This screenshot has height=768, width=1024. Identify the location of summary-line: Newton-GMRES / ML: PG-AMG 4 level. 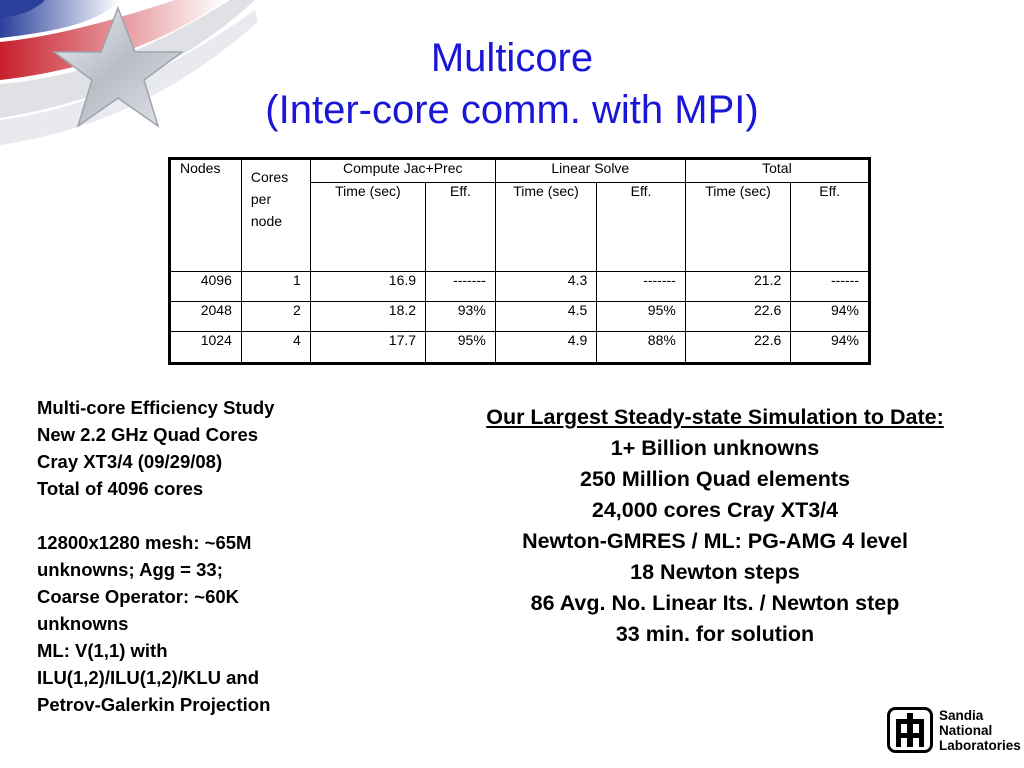
(715, 541).